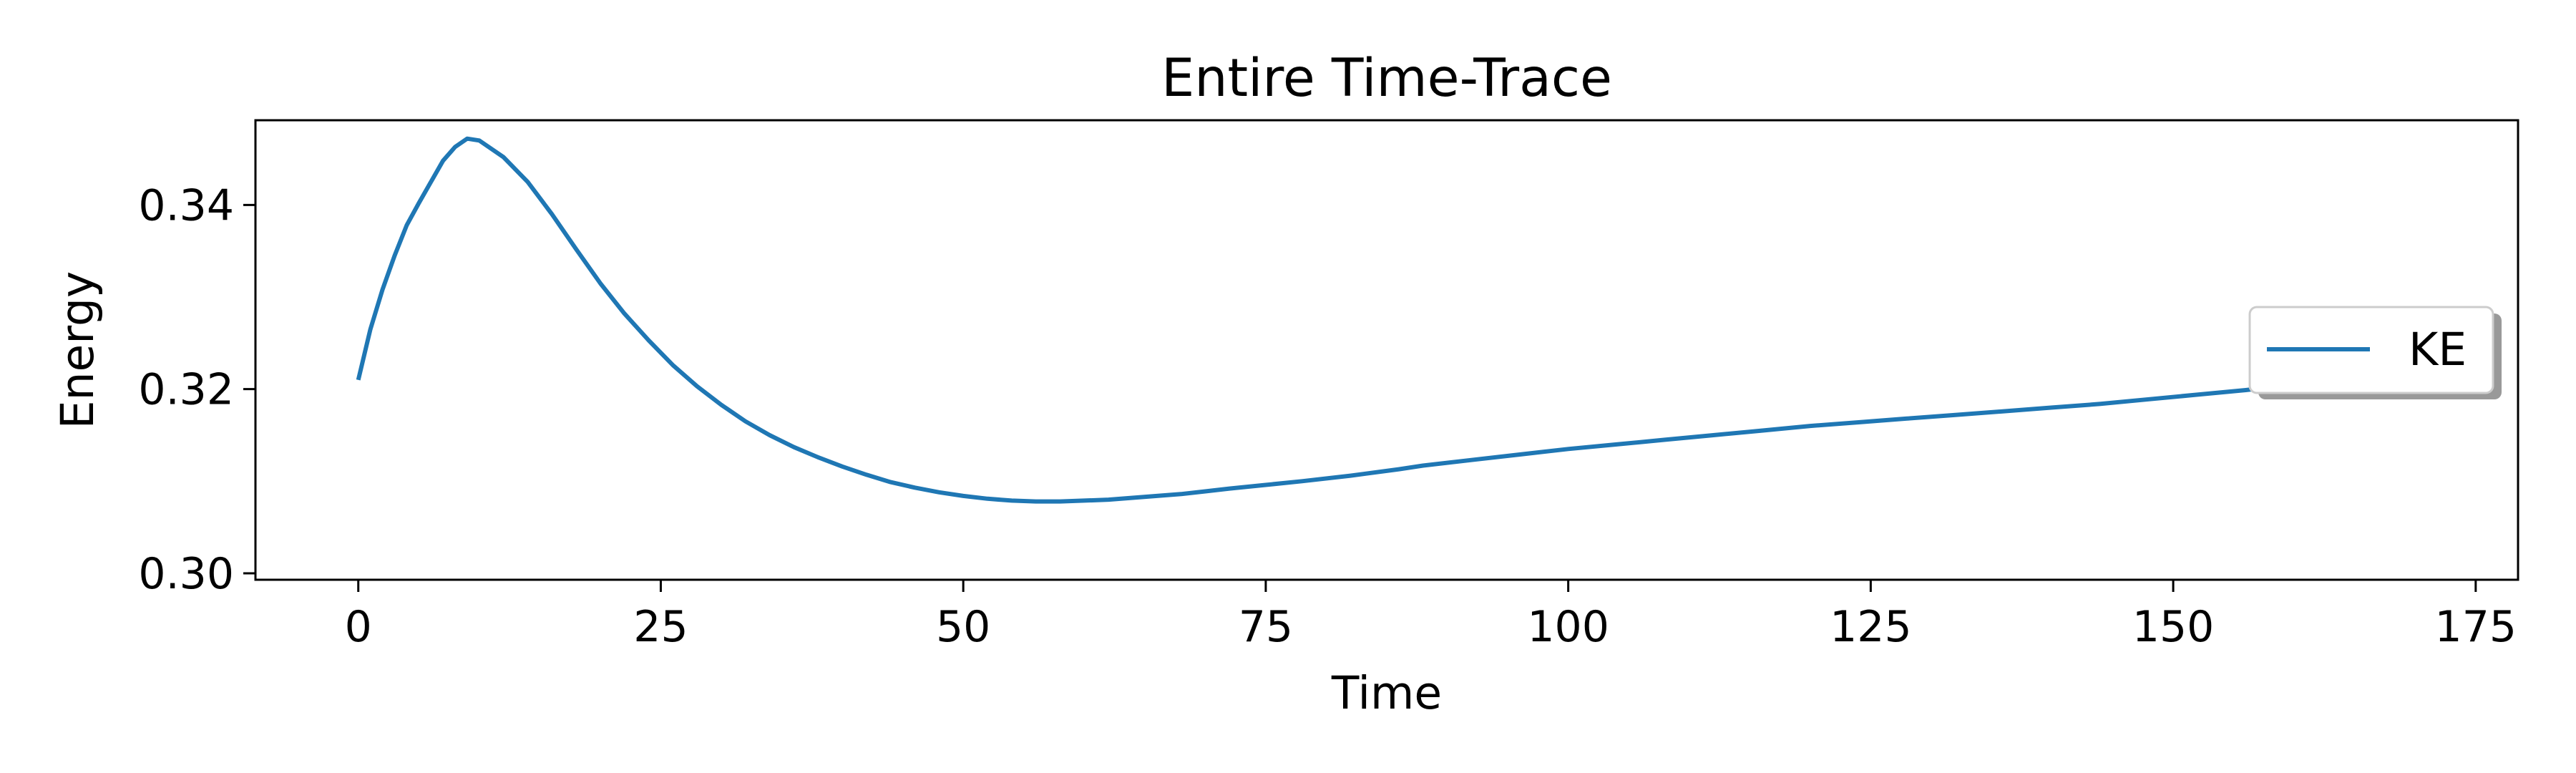 This screenshot has width=2576, height=773. What do you see at coordinates (358, 627) in the screenshot?
I see `x-tick-label: 0` at bounding box center [358, 627].